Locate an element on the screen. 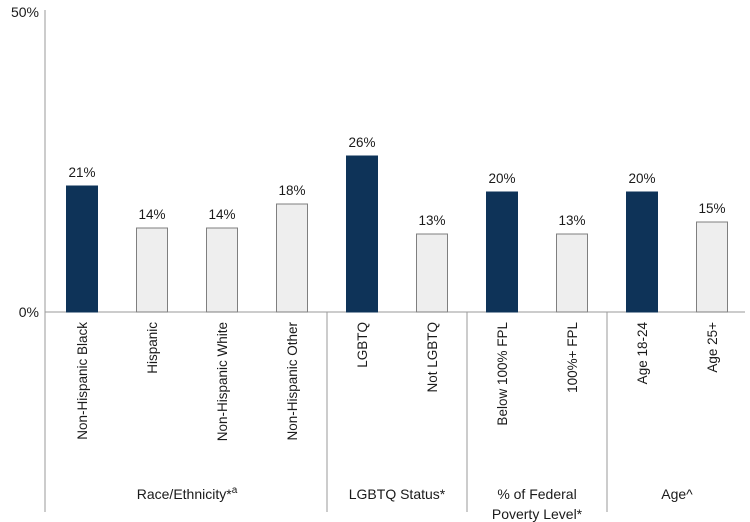 The height and width of the screenshot is (522, 750). bar-non-hispanic-black is located at coordinates (82, 249).